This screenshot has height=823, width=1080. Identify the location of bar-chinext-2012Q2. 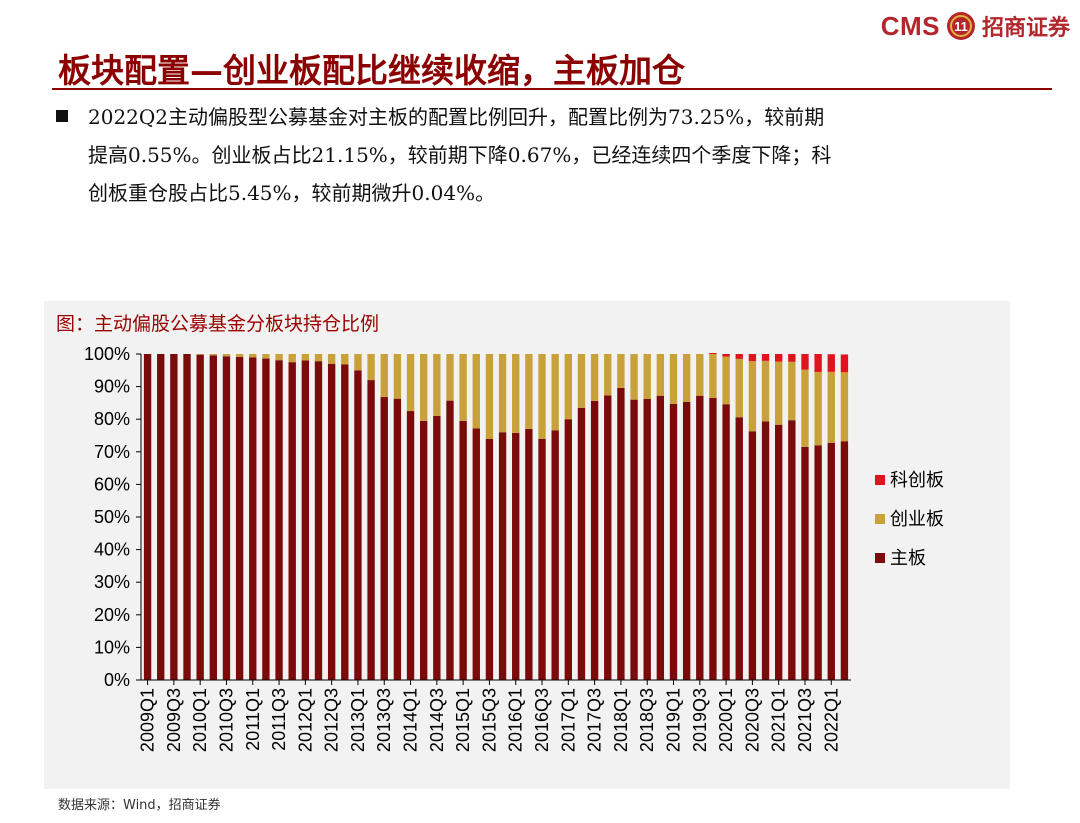
(318, 358).